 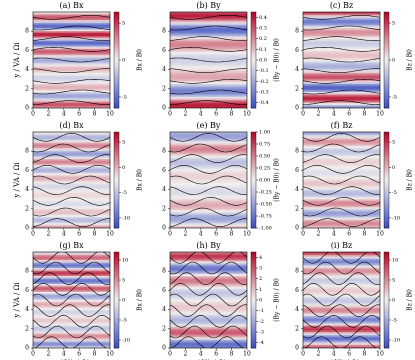 What do you see at coordinates (303, 234) in the screenshot?
I see `x-tick-label: 0` at bounding box center [303, 234].